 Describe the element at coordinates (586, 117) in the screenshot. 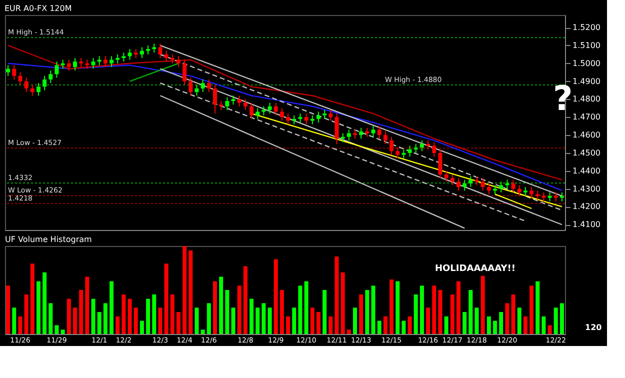

I see `y-tick-label: 1.4700` at that location.